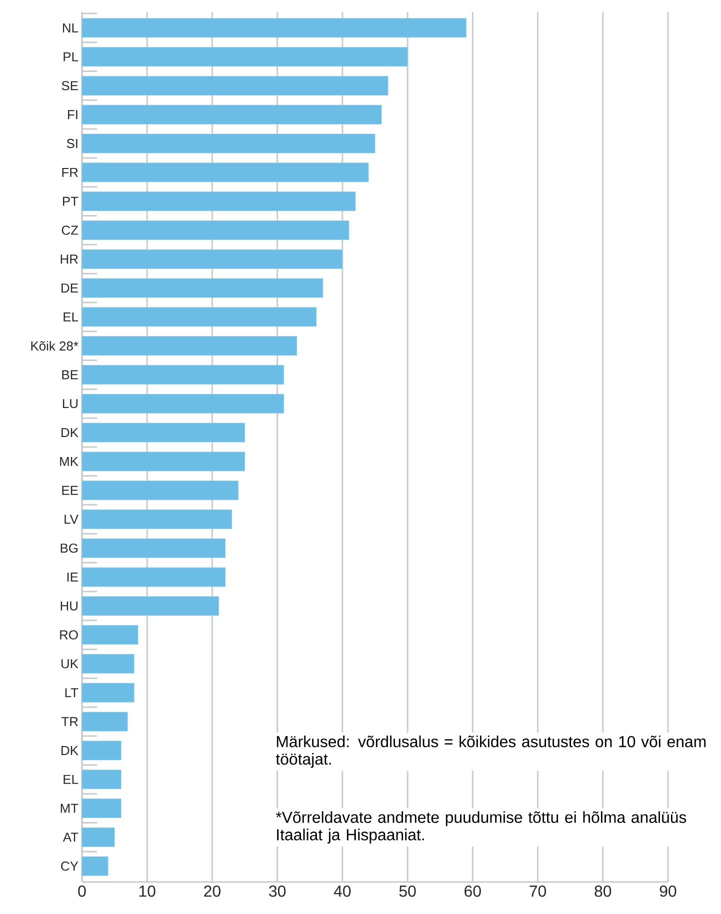  What do you see at coordinates (69, 461) in the screenshot?
I see `y-tick-label: MK` at bounding box center [69, 461].